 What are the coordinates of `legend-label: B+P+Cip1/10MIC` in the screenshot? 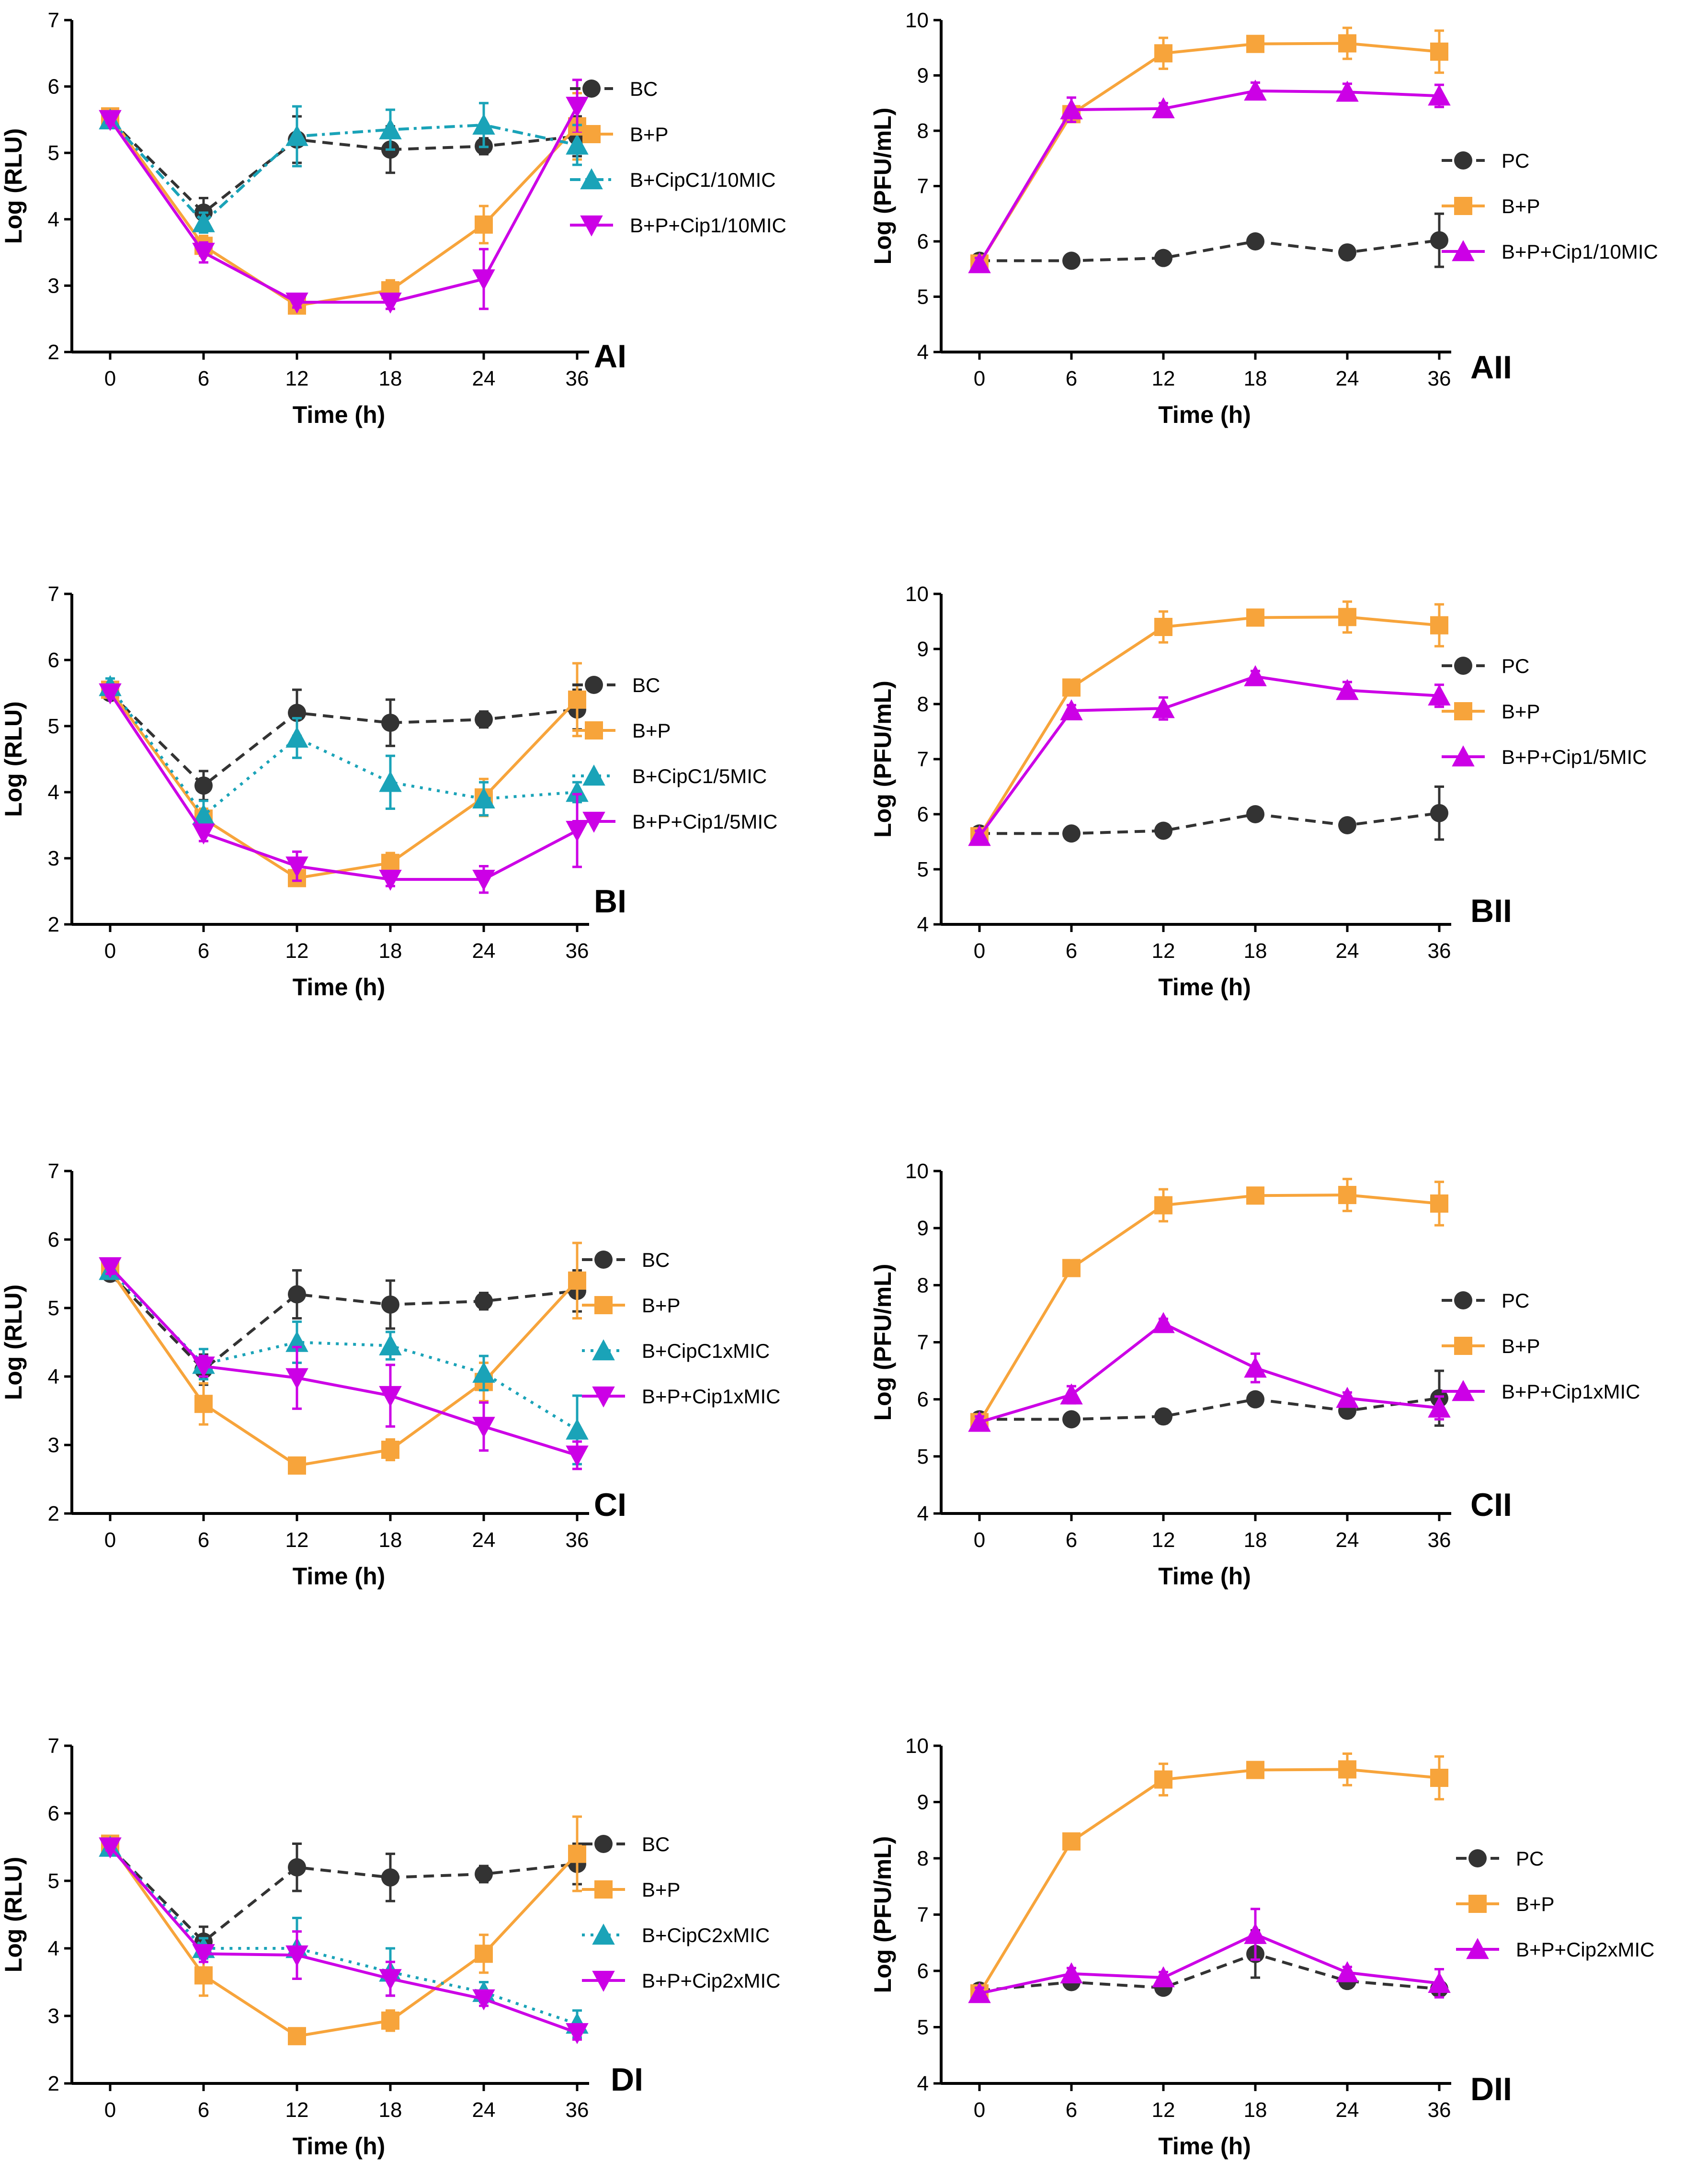 It's located at (1580, 251).